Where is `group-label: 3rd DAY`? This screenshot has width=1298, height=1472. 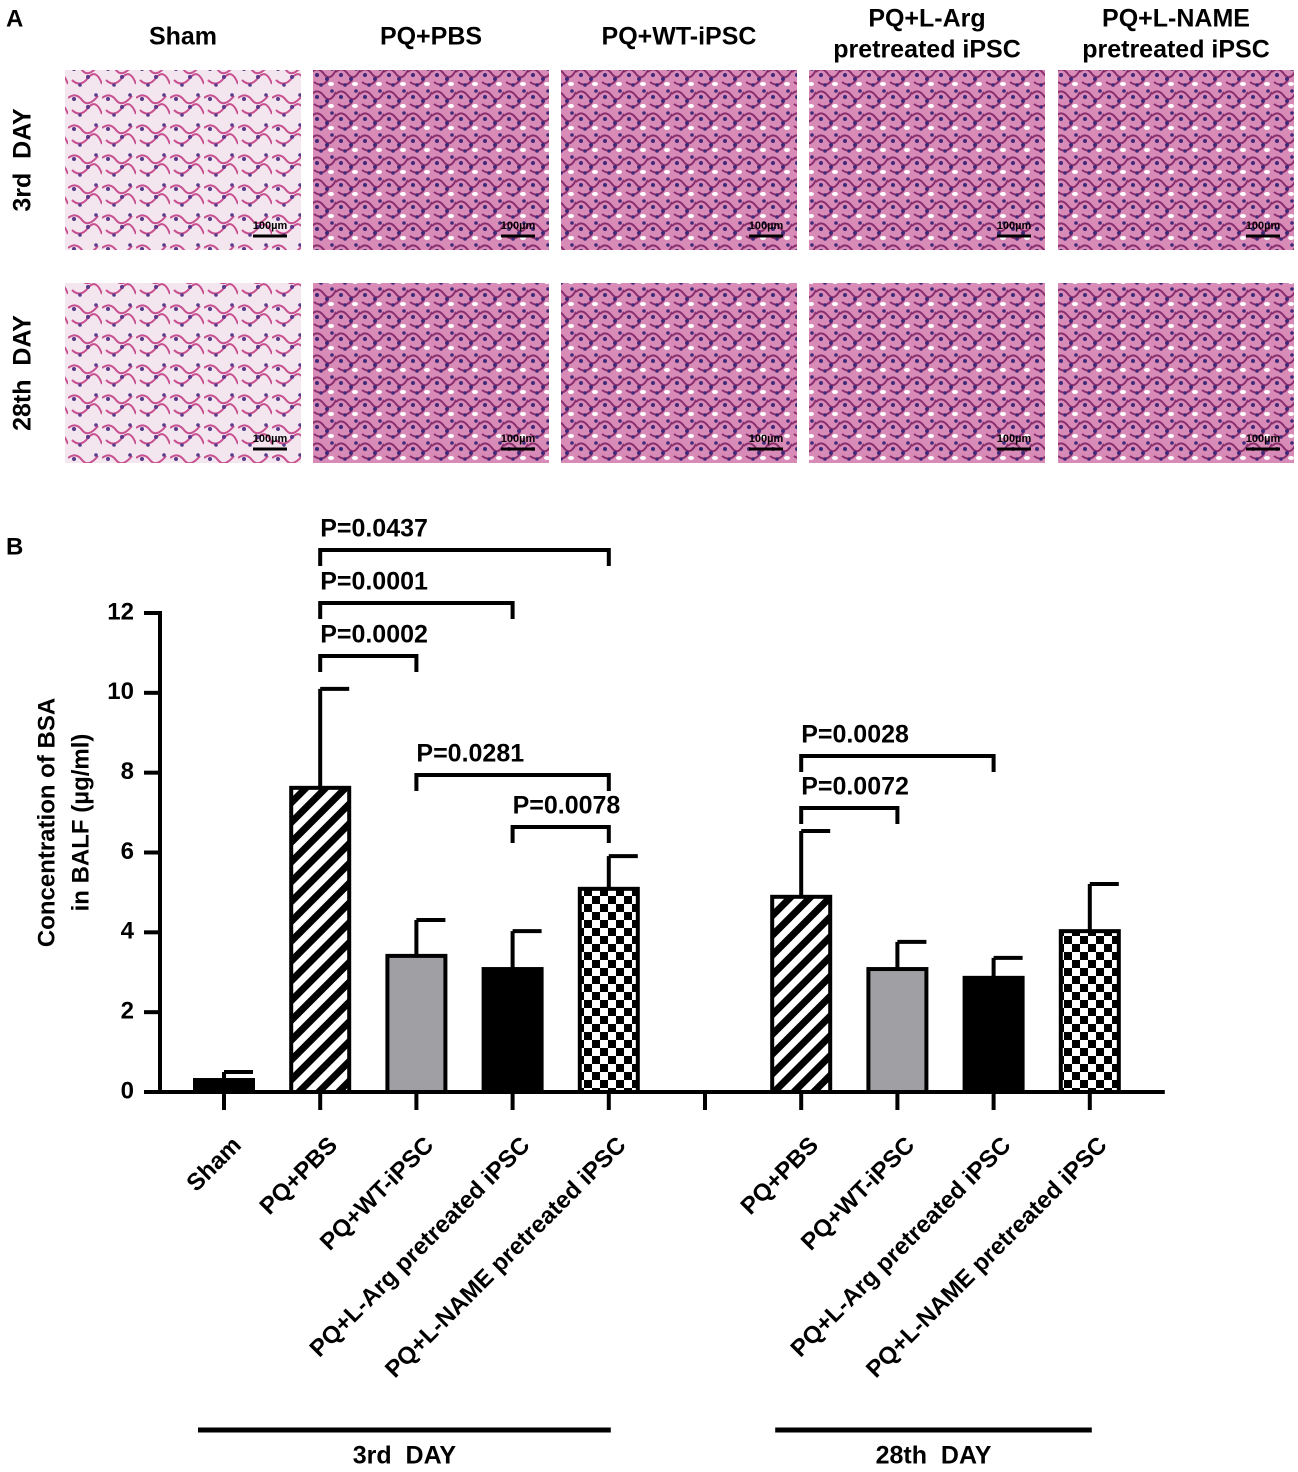 group-label: 3rd DAY is located at coordinates (405, 1456).